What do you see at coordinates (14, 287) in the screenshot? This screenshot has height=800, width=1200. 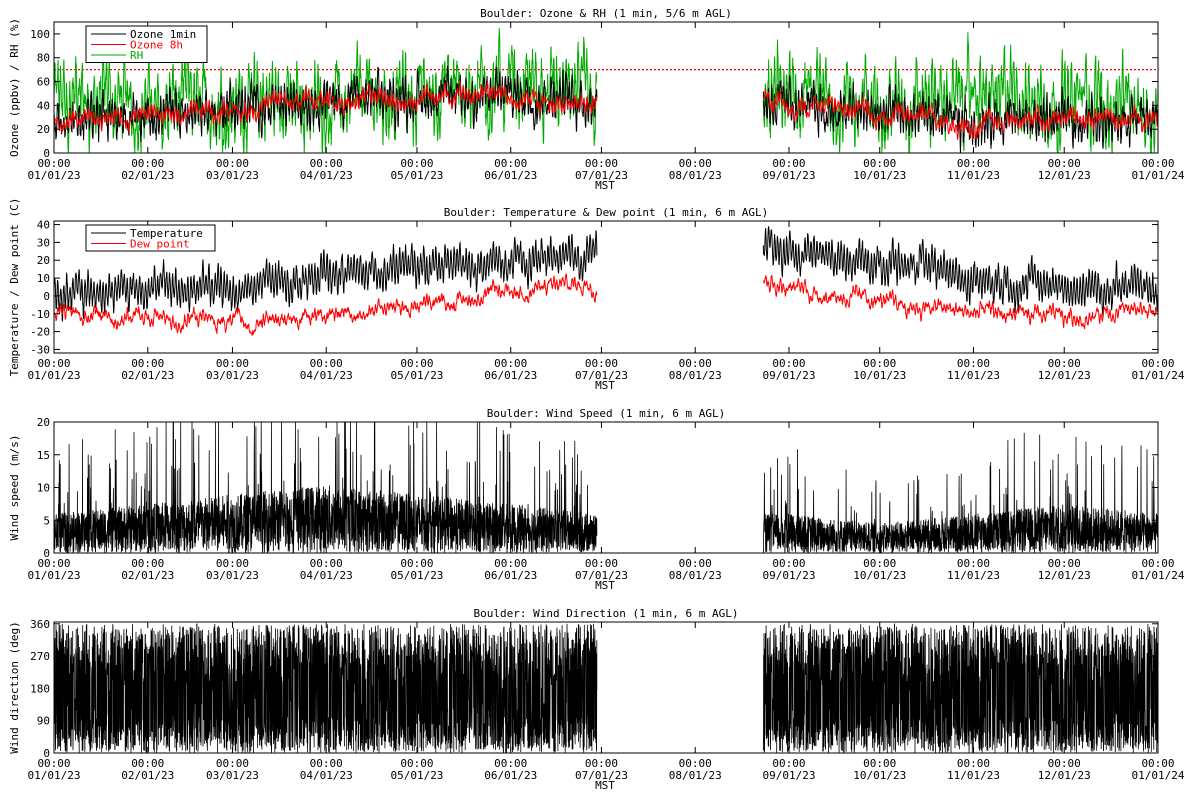 I see `y-axis-label: Temperature / Dew point (C)` at bounding box center [14, 287].